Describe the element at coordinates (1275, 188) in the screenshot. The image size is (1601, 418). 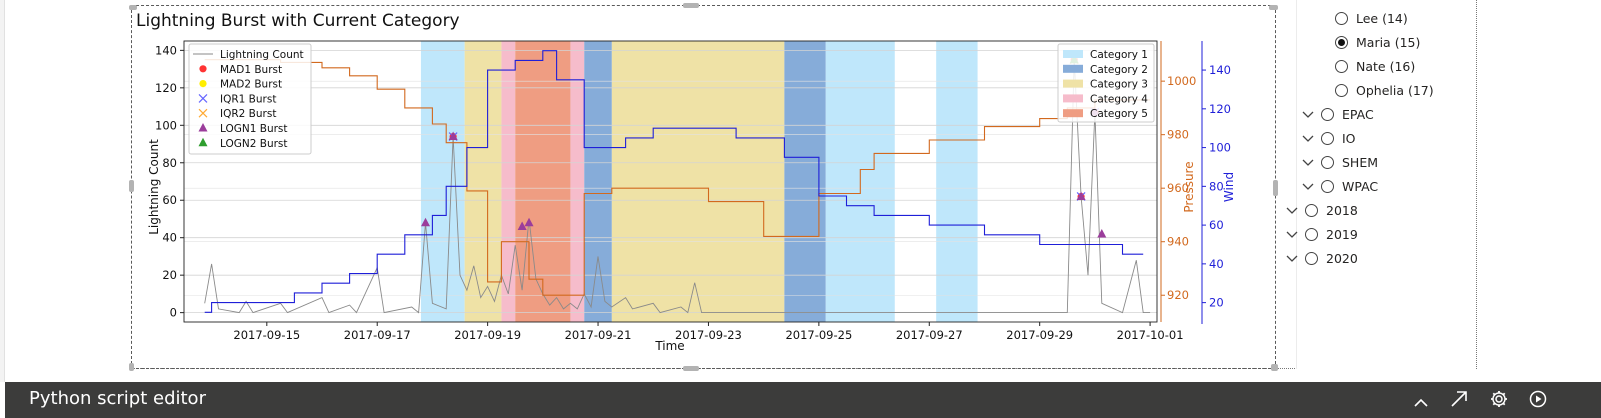
I see `resize-handle-right` at that location.